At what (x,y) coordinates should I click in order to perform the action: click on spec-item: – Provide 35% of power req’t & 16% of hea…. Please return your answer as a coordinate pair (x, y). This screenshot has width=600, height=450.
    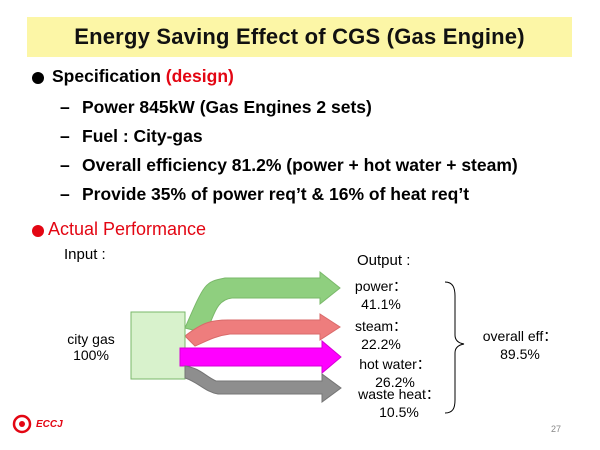
    Looking at the image, I should click on (265, 194).